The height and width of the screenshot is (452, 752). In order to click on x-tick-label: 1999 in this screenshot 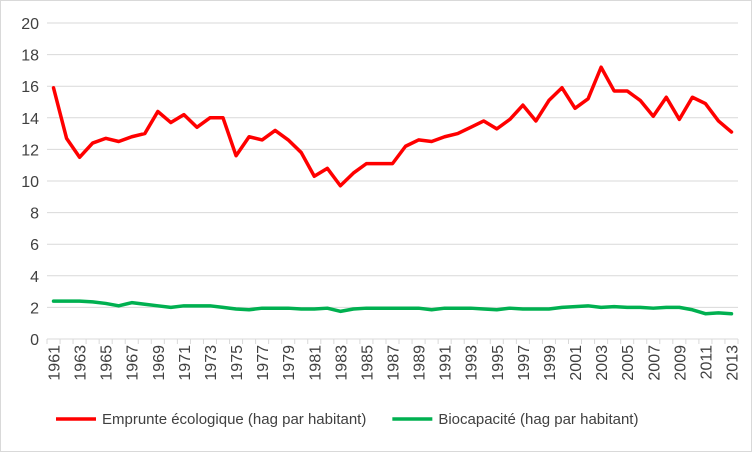, I will do `click(550, 363)`.